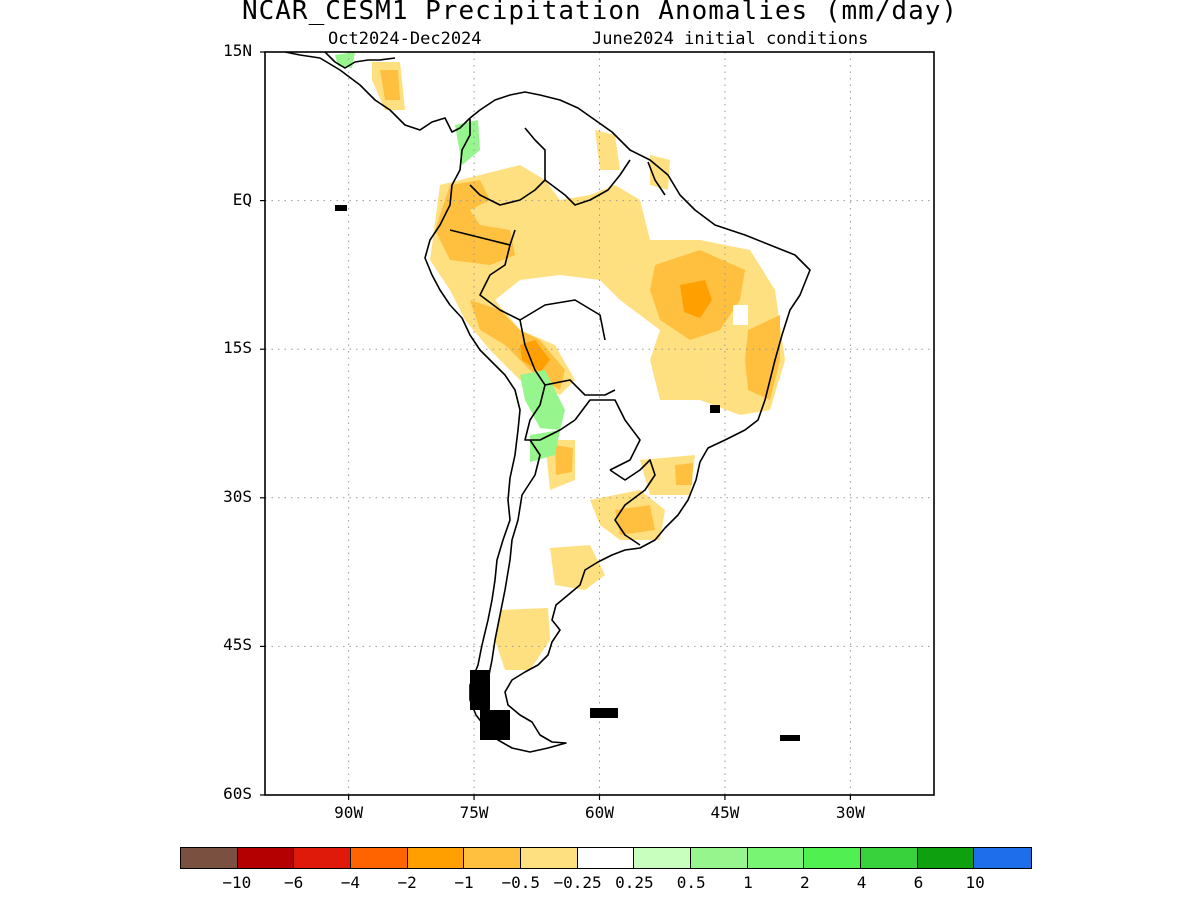  Describe the element at coordinates (474, 812) in the screenshot. I see `lon-label: 75W` at that location.